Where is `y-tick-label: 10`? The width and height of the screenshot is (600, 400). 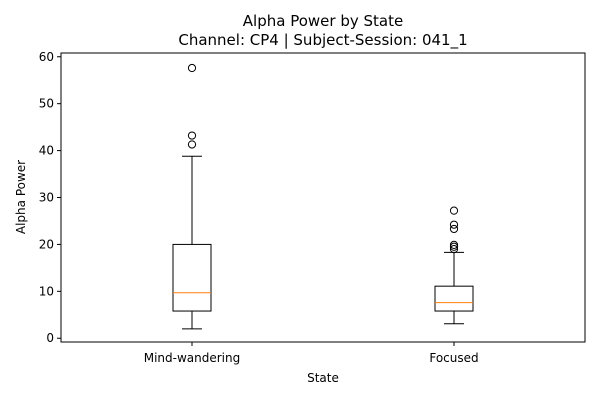
y-tick-label: 10 is located at coordinates (46, 291).